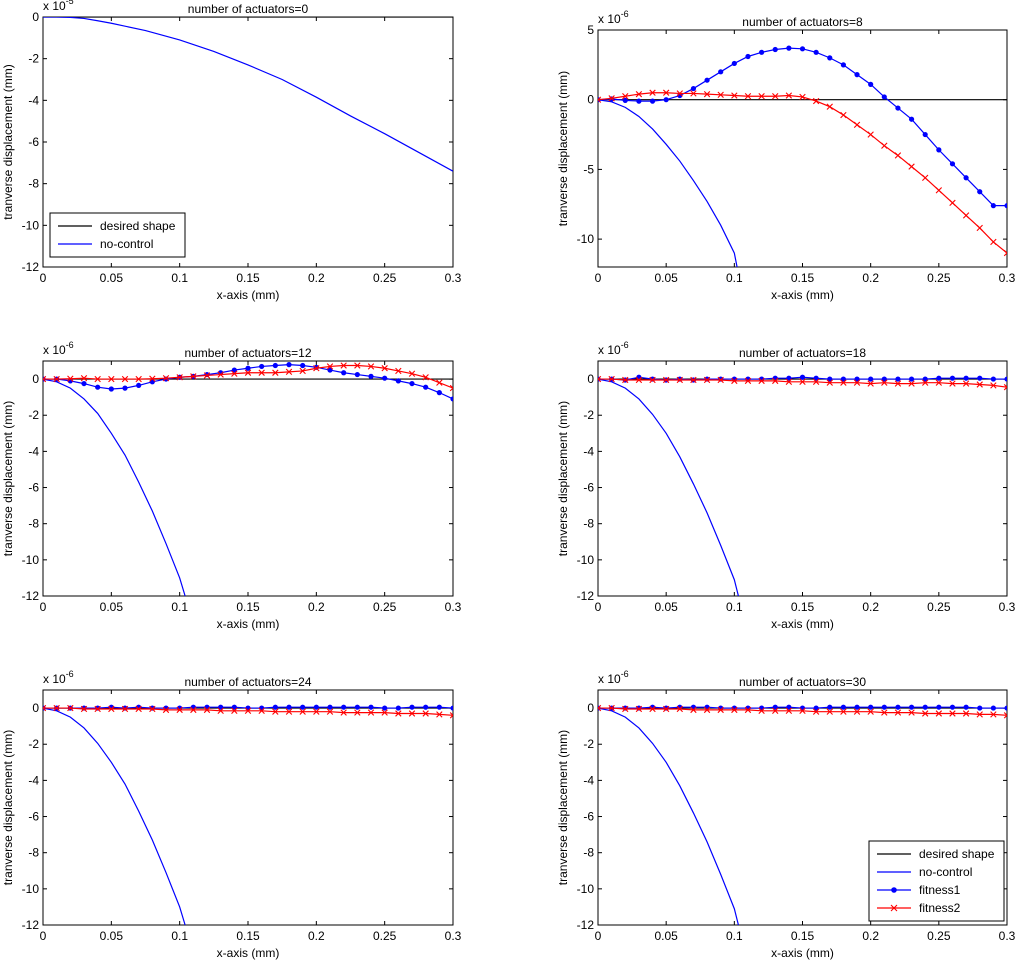 This screenshot has height=971, width=1024. What do you see at coordinates (8, 807) in the screenshot?
I see `y-axis-label: tranverse displacement (mm)` at bounding box center [8, 807].